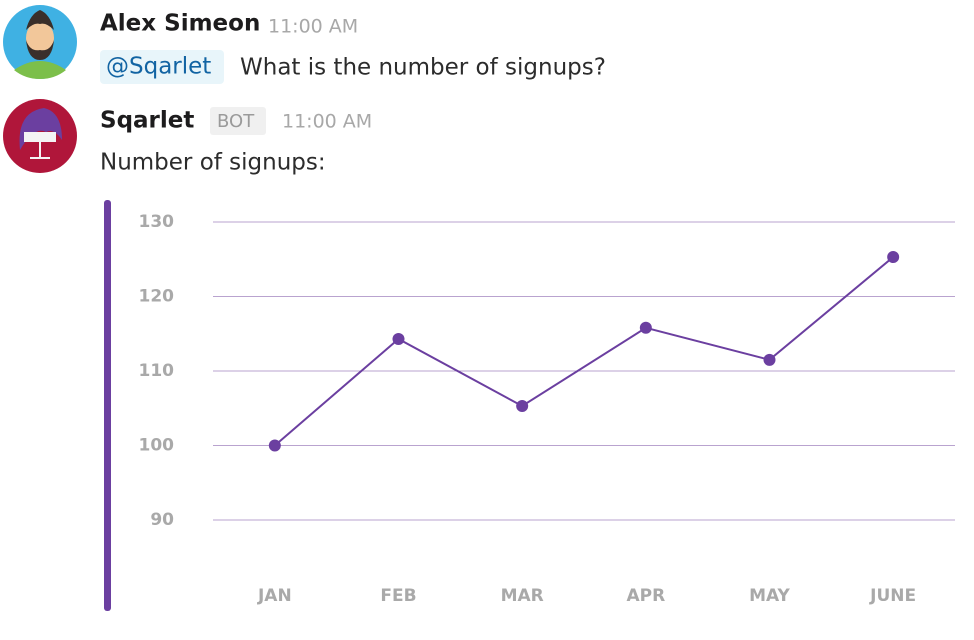  What do you see at coordinates (398, 596) in the screenshot?
I see `x-tick-label: FEB` at bounding box center [398, 596].